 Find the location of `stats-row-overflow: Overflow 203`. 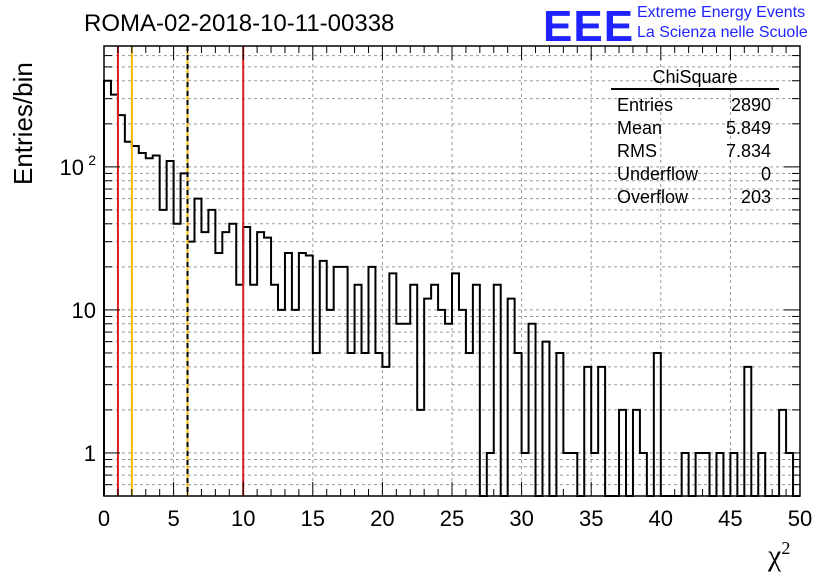

stats-row-overflow: Overflow 203 is located at coordinates (694, 197).